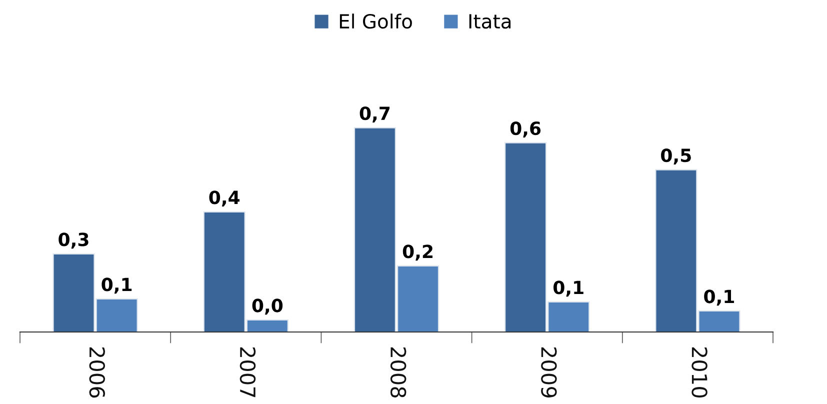  Describe the element at coordinates (375, 114) in the screenshot. I see `data-label: 0,7` at that location.